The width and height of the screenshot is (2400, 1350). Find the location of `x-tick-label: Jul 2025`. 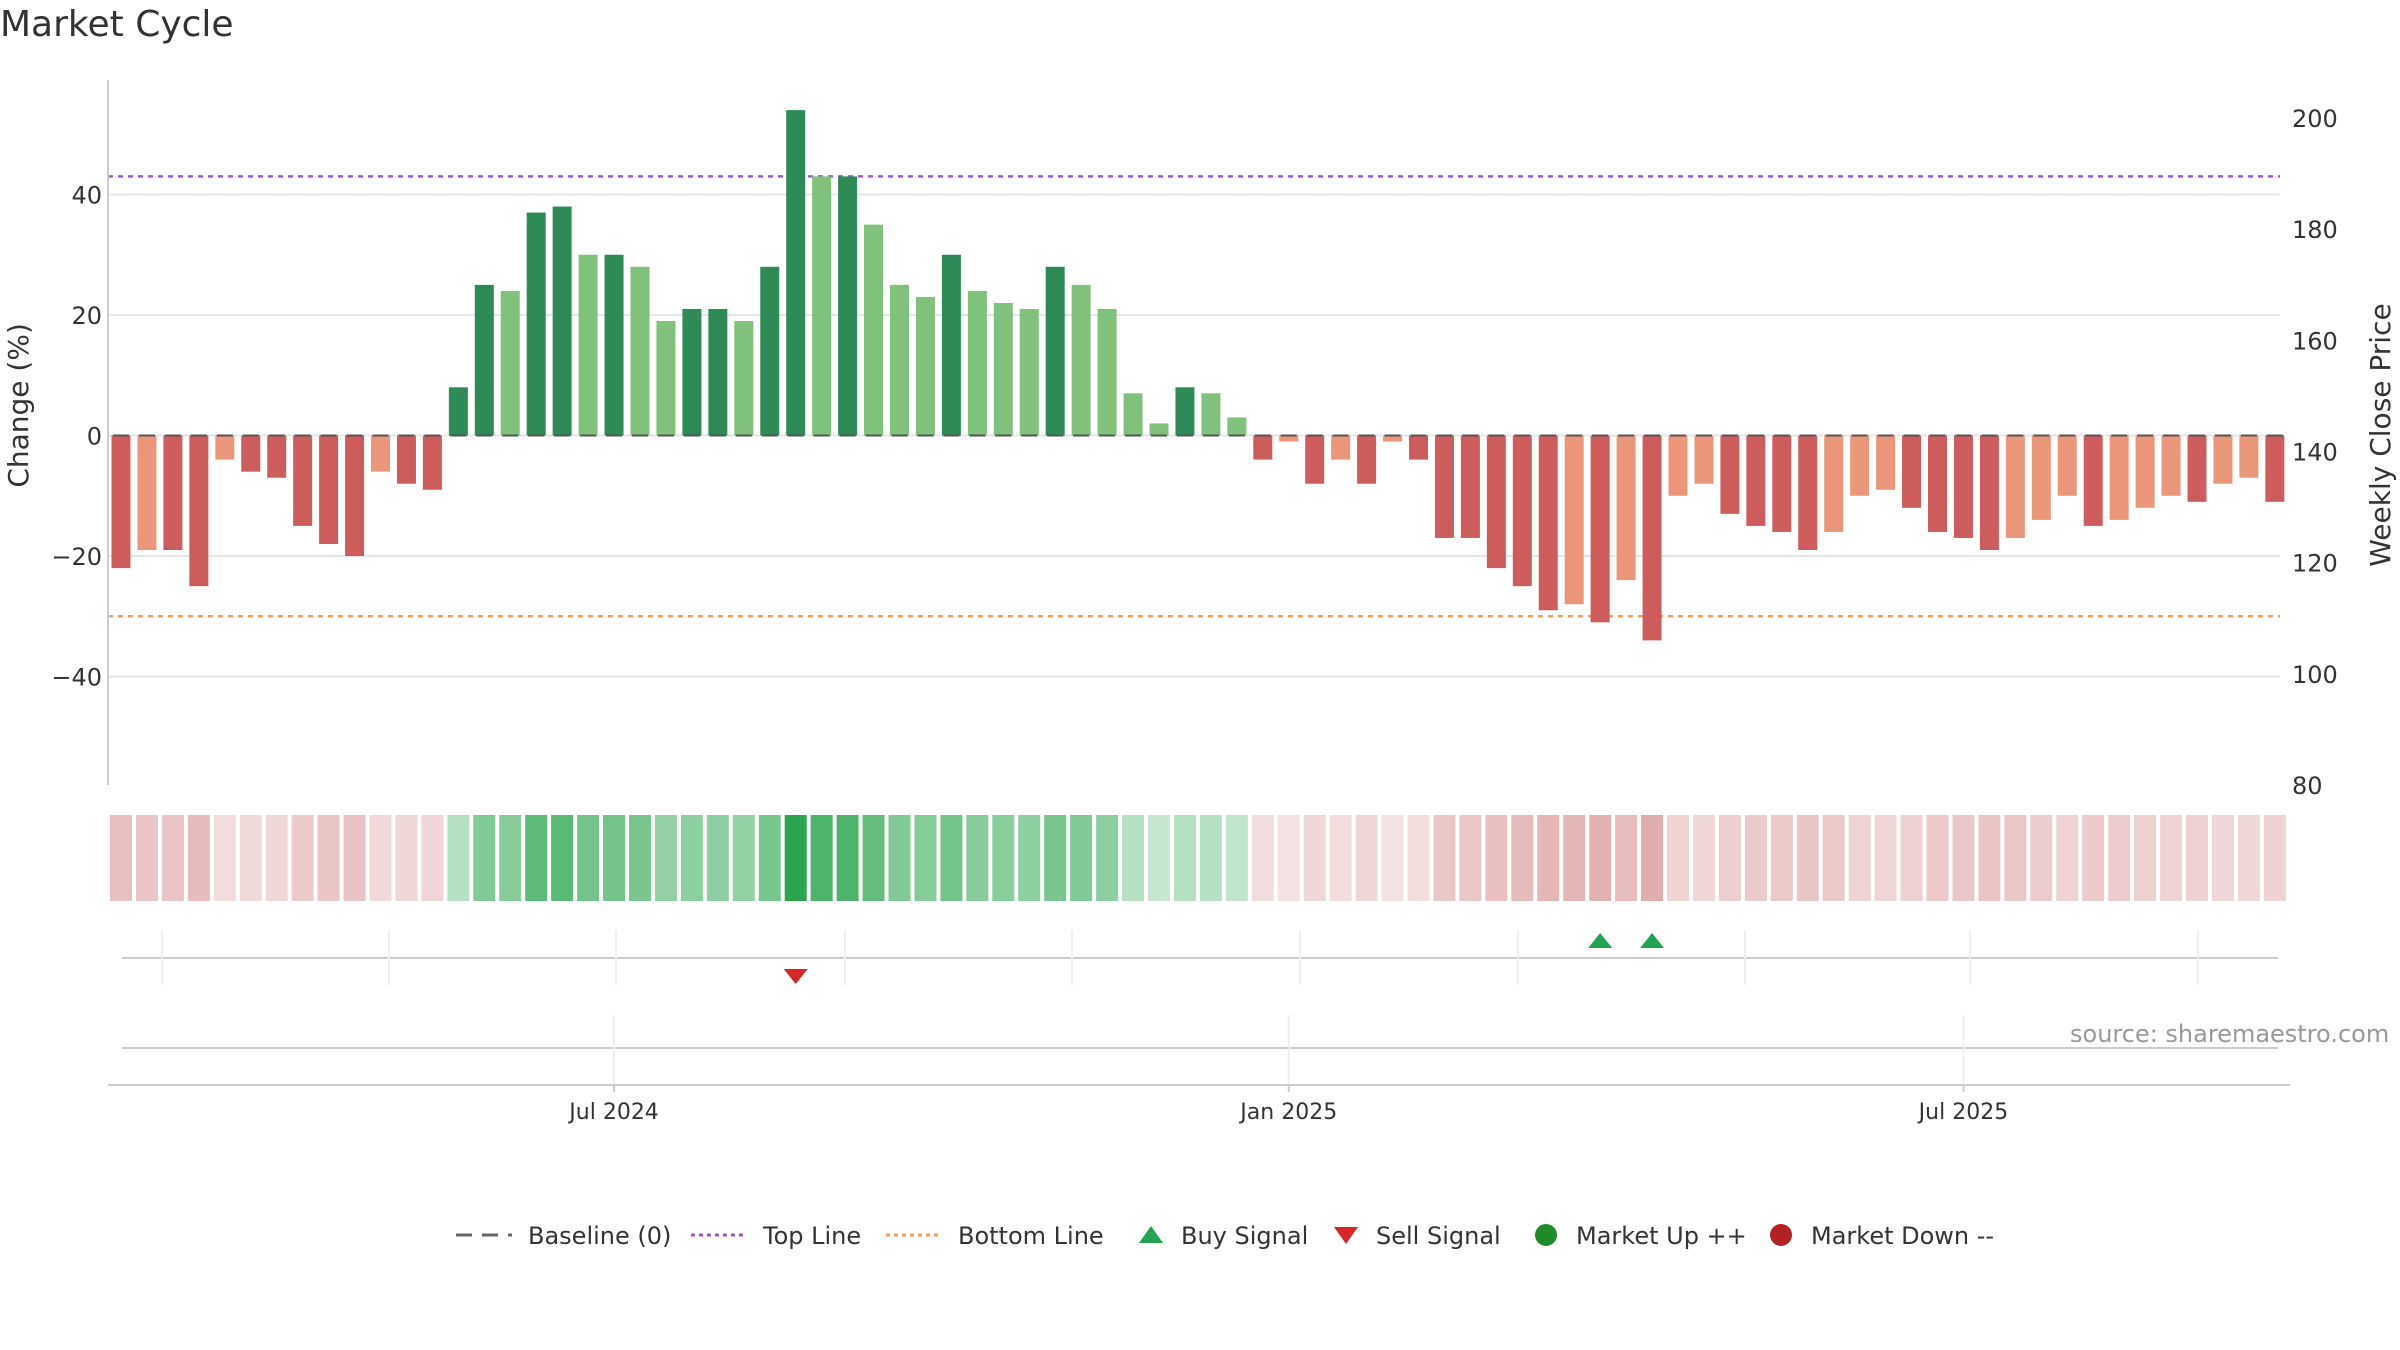

x-tick-label: Jul 2025 is located at coordinates (1963, 1112).